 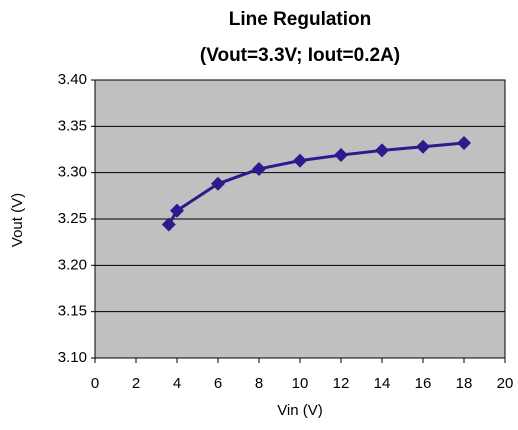 I want to click on y-tick-label: 3.20, so click(x=72, y=264).